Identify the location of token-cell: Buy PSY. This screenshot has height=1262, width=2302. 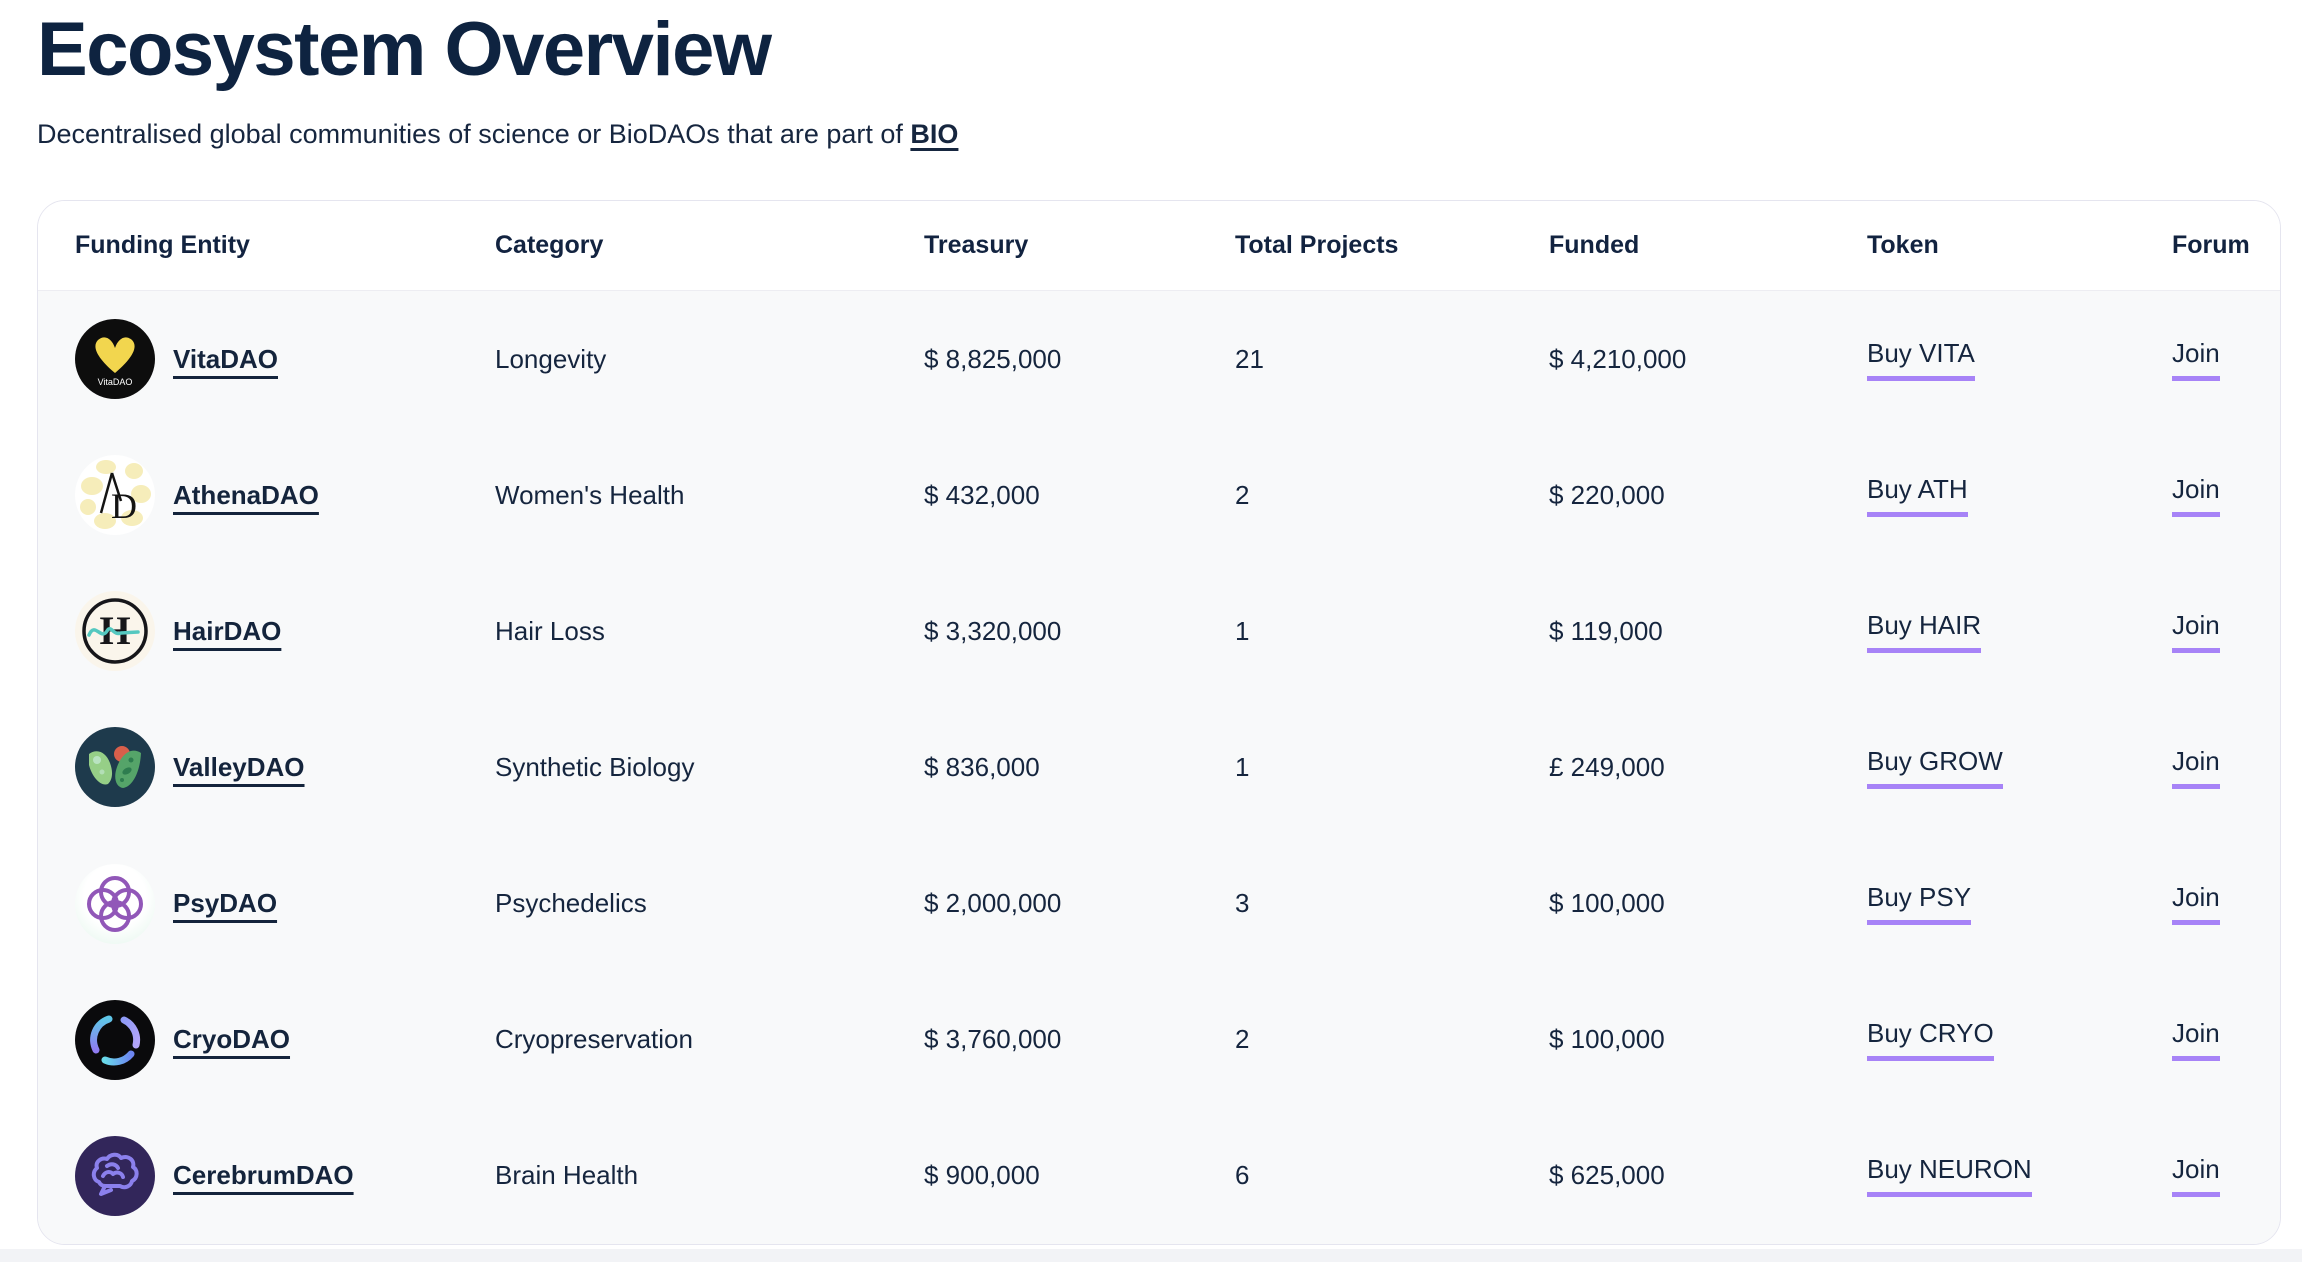
(2019, 904).